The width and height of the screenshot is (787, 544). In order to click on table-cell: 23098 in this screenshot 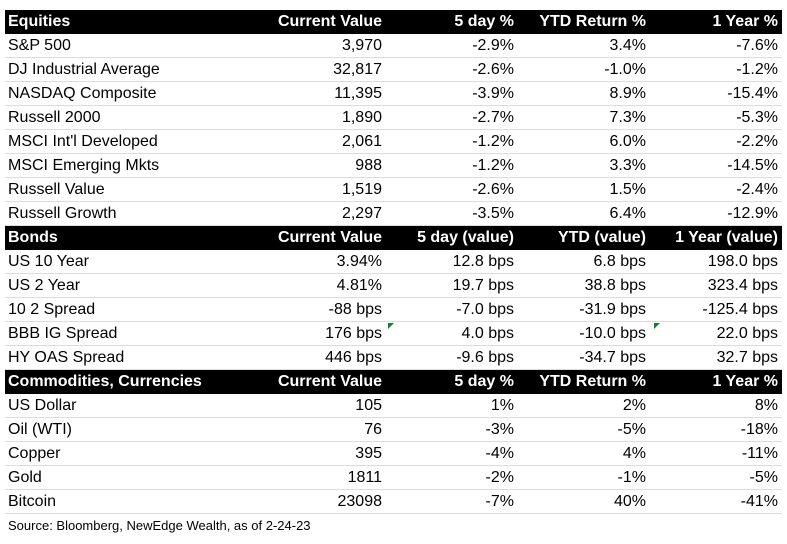, I will do `click(360, 501)`.